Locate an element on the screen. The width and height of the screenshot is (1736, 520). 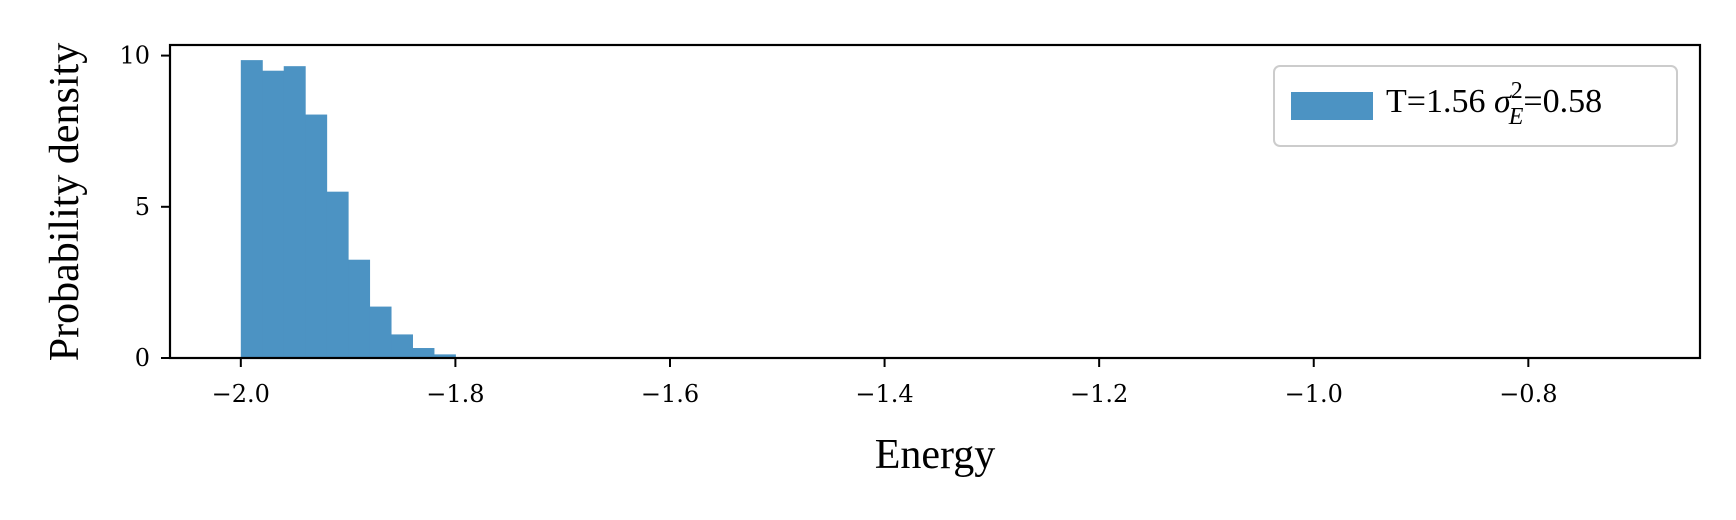
x-axis-label: Energy is located at coordinates (935, 455).